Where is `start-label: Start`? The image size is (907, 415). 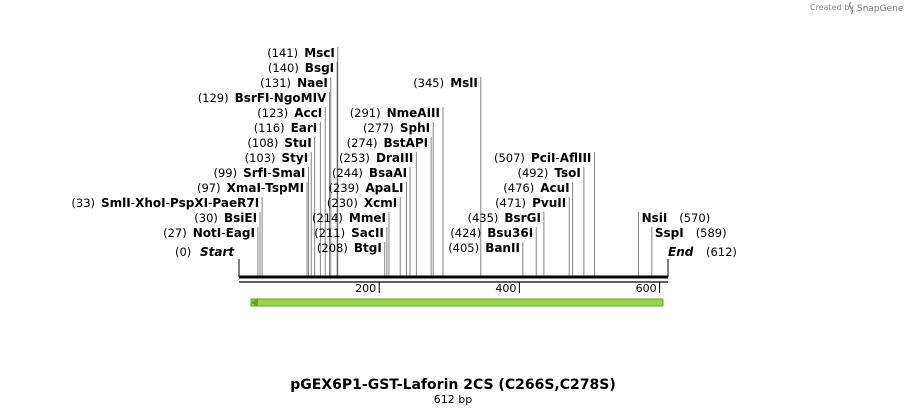 start-label: Start is located at coordinates (217, 252).